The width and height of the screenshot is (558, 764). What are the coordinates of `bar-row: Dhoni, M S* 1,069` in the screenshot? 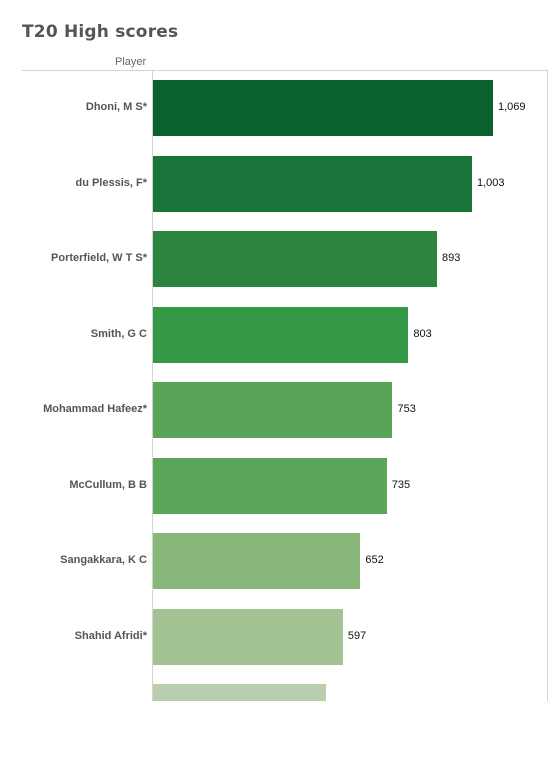 It's located at (279, 107).